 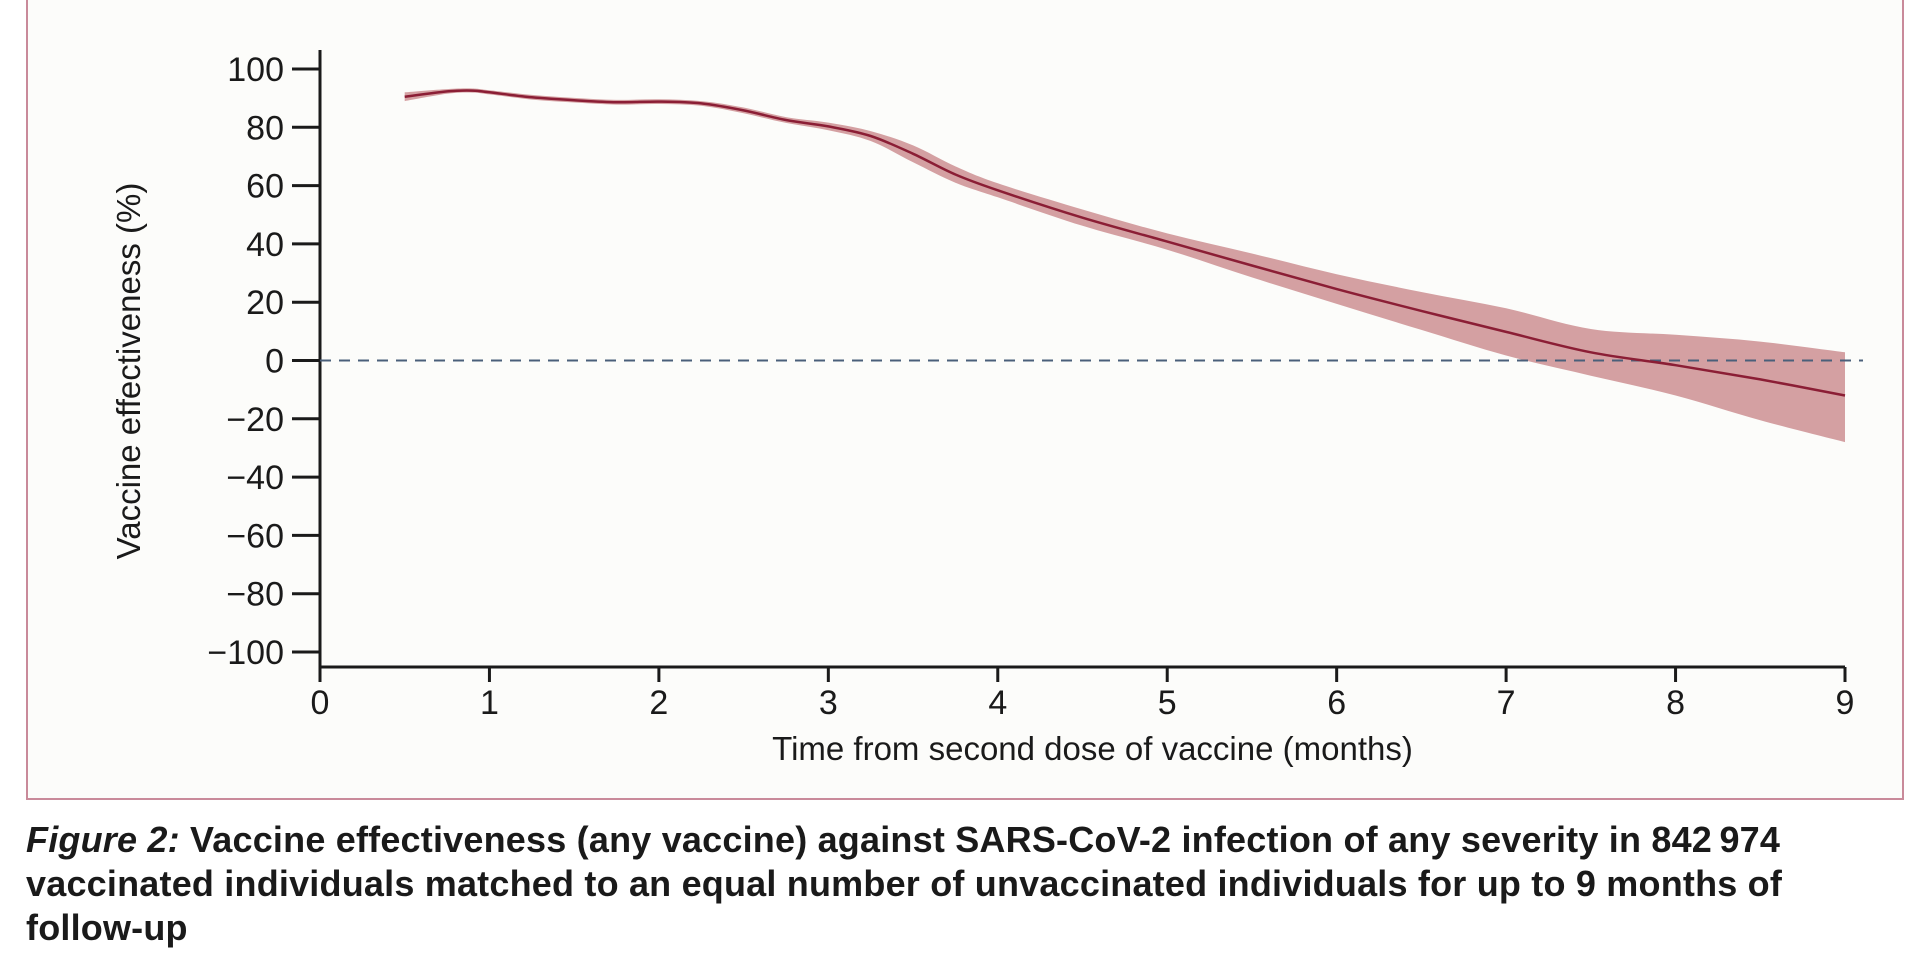 I want to click on figure-label: Figure 2:, so click(x=103, y=839).